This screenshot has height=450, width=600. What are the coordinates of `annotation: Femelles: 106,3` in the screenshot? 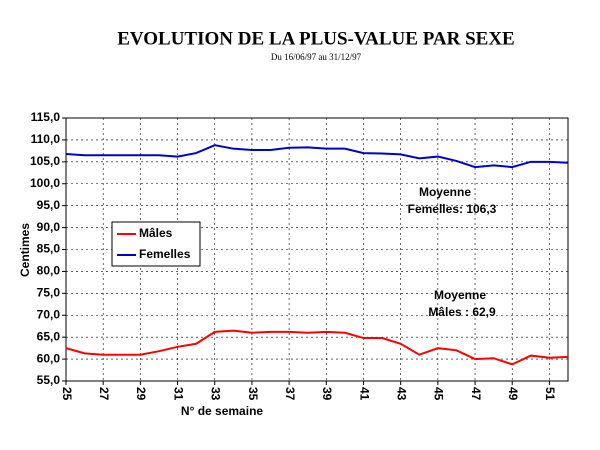 It's located at (452, 209).